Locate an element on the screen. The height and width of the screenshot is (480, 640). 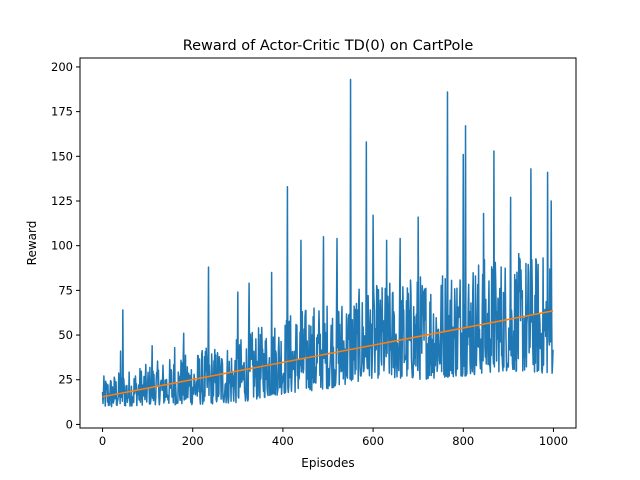
y-tick-label: 200 is located at coordinates (62, 67).